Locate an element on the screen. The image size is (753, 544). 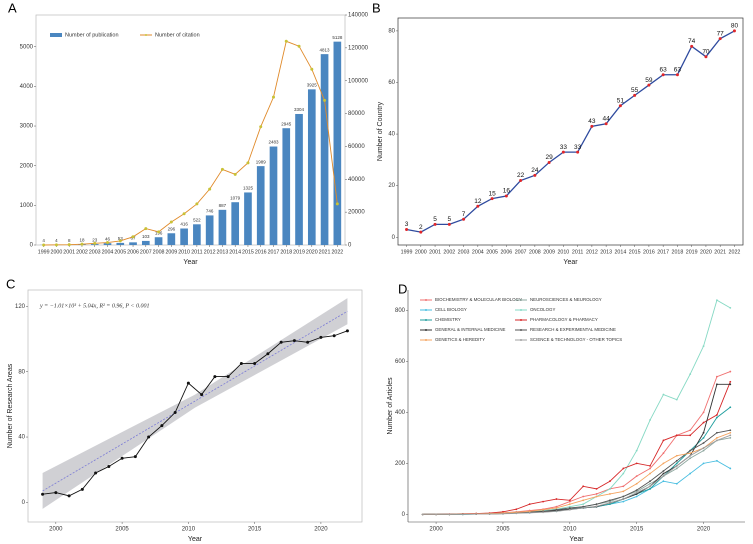
legend-label: CELL BIOLOGY is located at coordinates (451, 309).